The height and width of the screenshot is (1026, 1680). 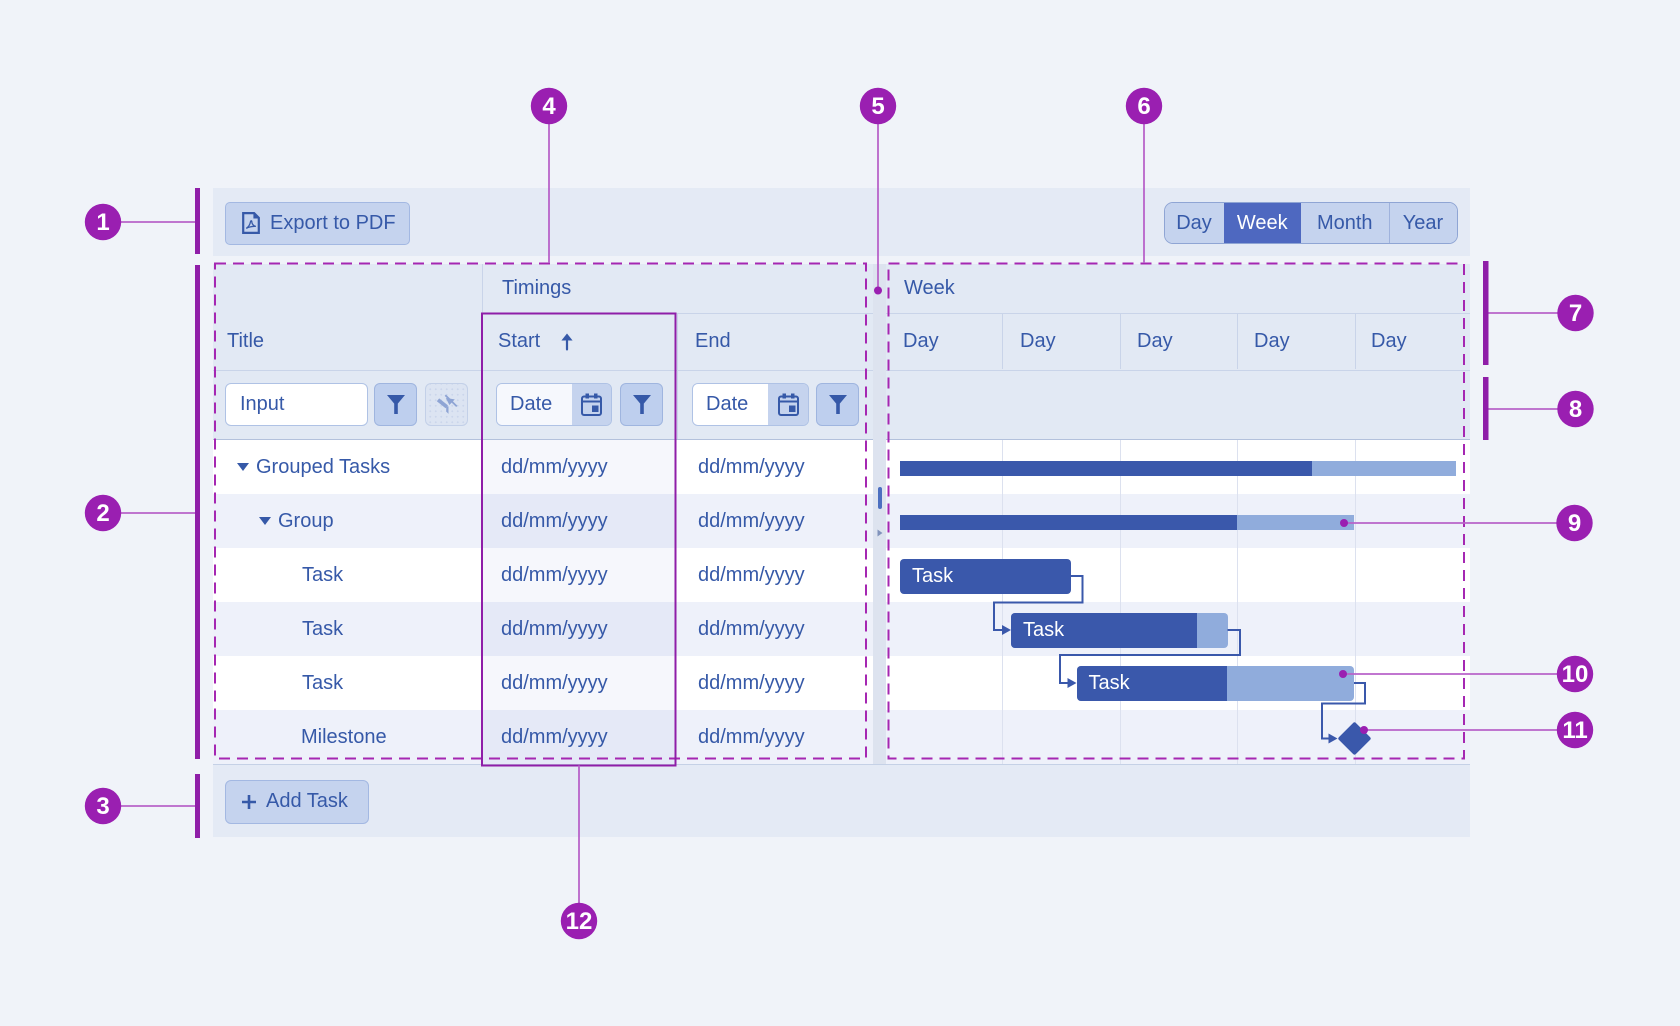 What do you see at coordinates (1574, 730) in the screenshot?
I see `svg-text: 11` at bounding box center [1574, 730].